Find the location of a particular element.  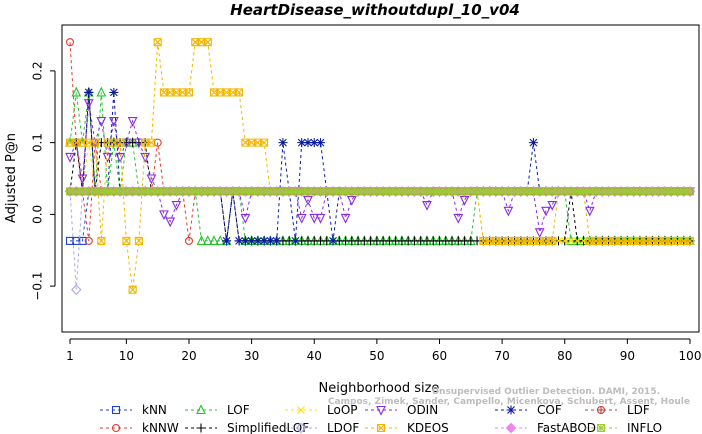

legend-item-knn: kNN is located at coordinates (133, 410).